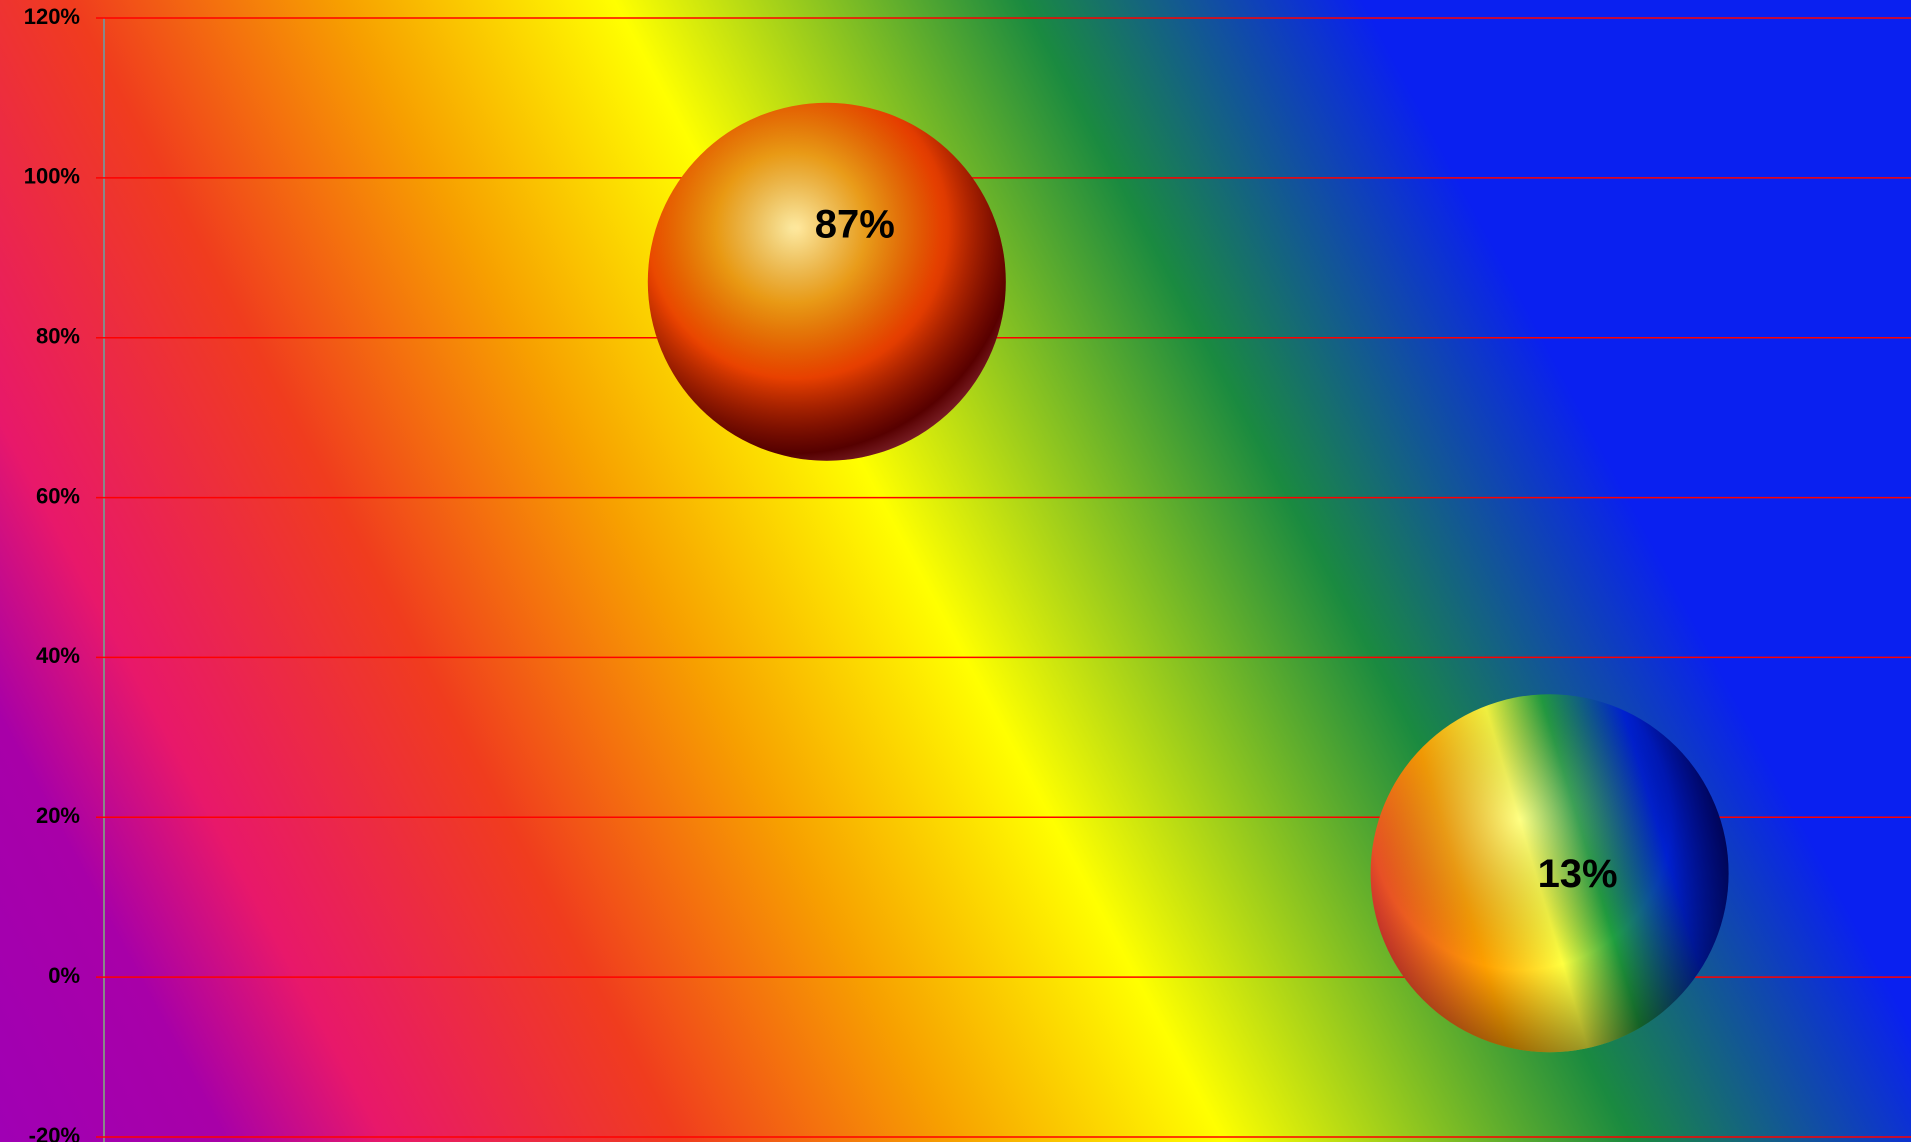 Image resolution: width=1911 pixels, height=1142 pixels. What do you see at coordinates (58, 655) in the screenshot?
I see `y-tick-label: 40%` at bounding box center [58, 655].